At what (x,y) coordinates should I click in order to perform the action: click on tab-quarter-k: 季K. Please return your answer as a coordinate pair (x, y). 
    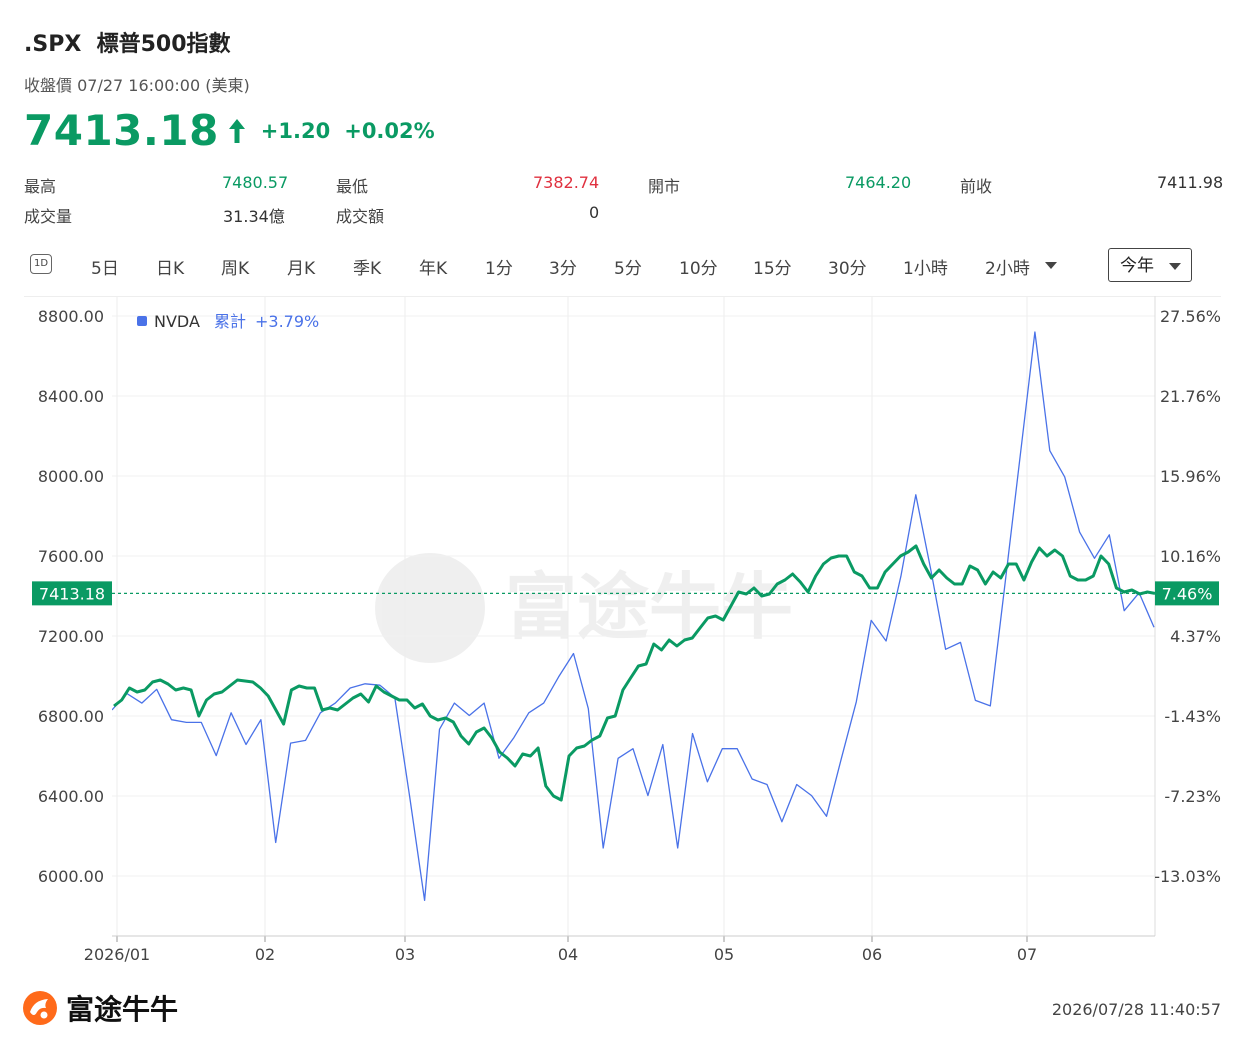
    Looking at the image, I should click on (367, 269).